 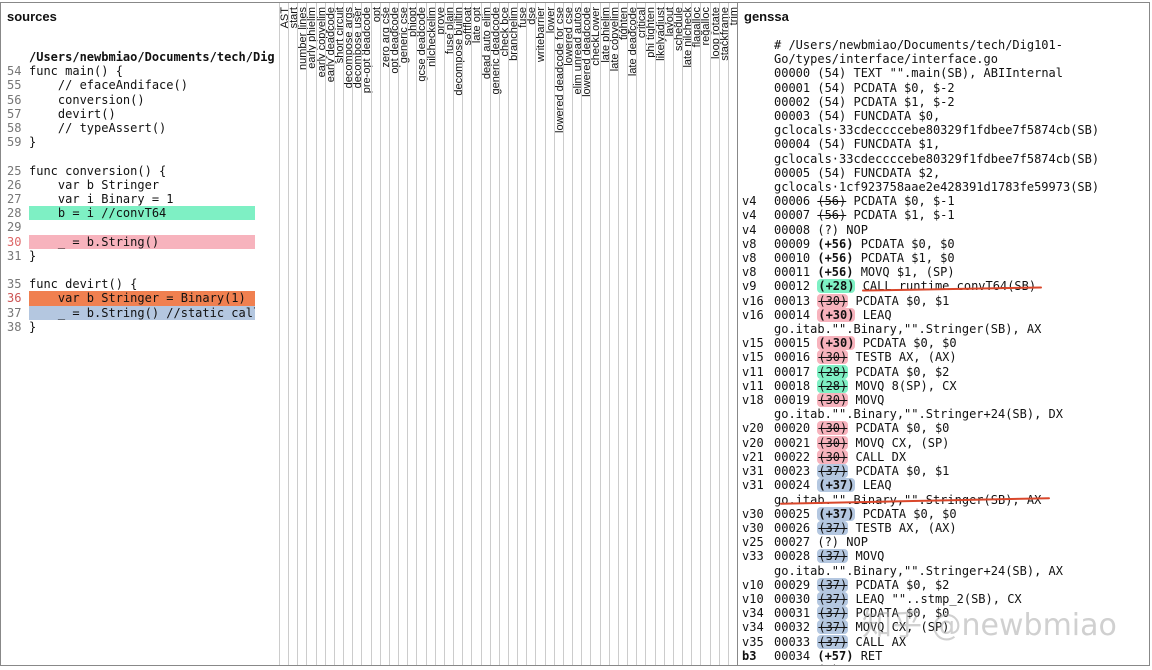 I want to click on pass-column: late nilcheck, so click(x=688, y=334).